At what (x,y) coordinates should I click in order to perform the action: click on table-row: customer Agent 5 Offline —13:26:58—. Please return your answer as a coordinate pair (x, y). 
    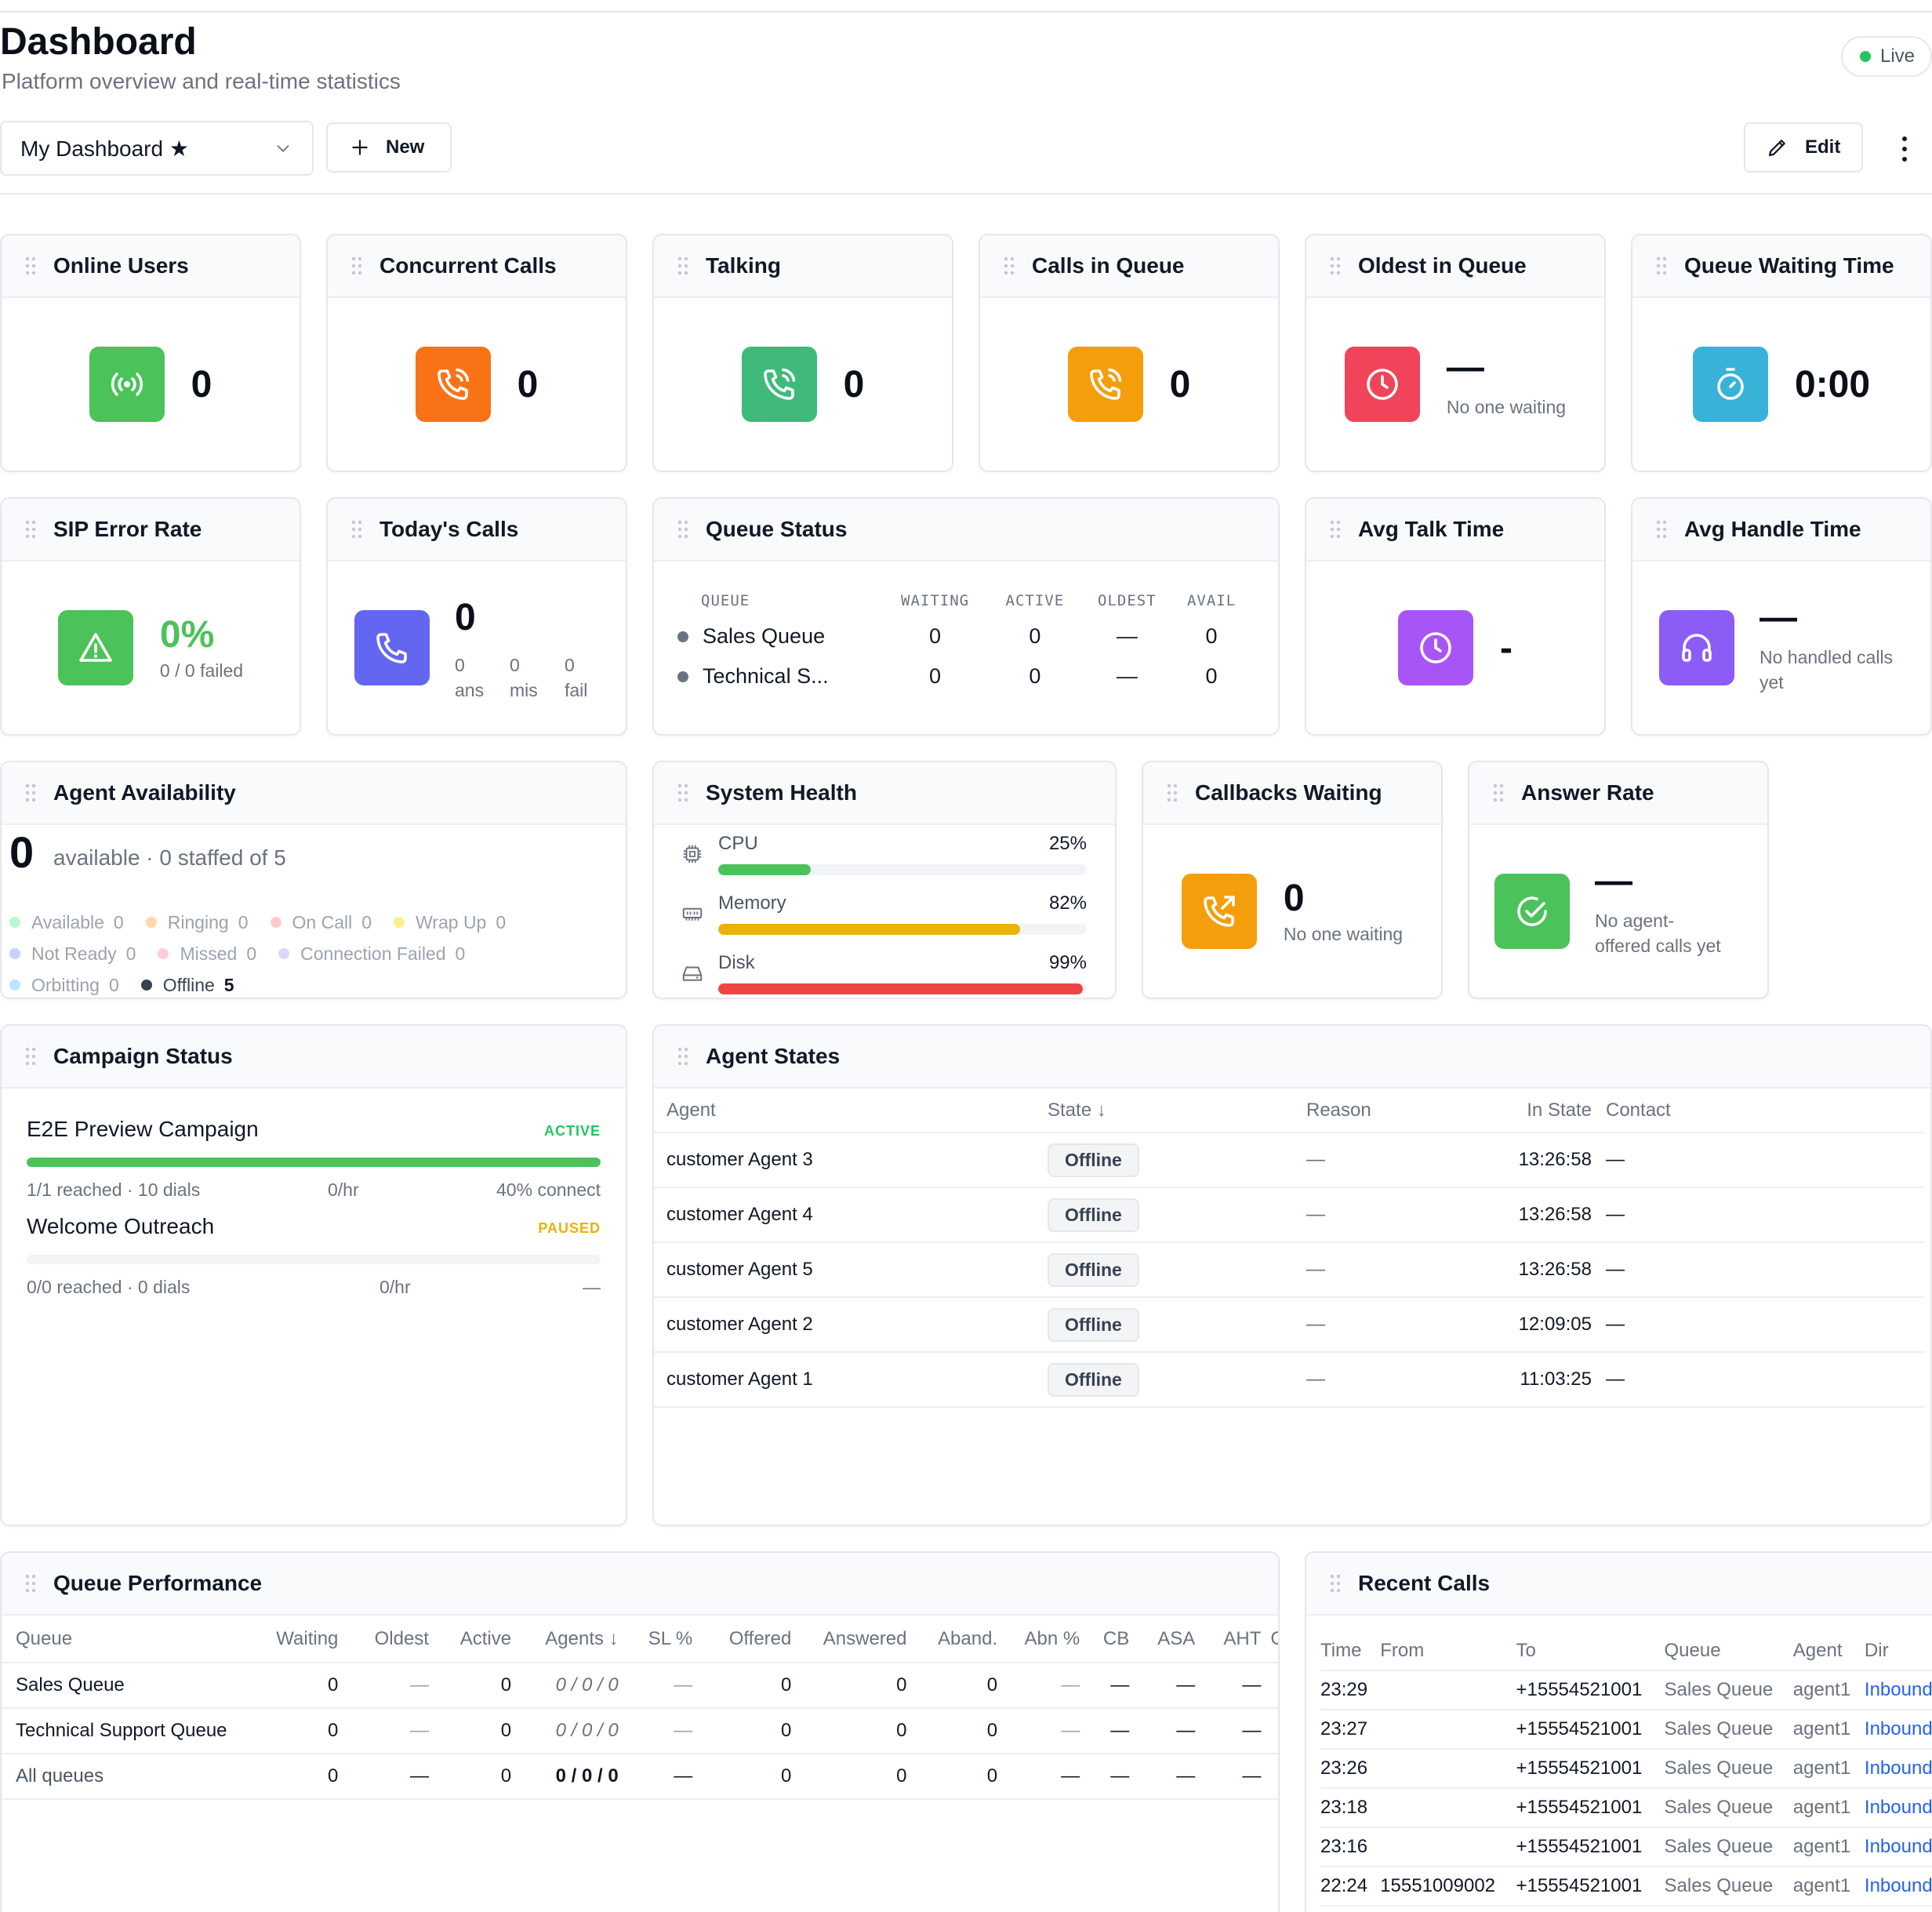
    Looking at the image, I should click on (1289, 1270).